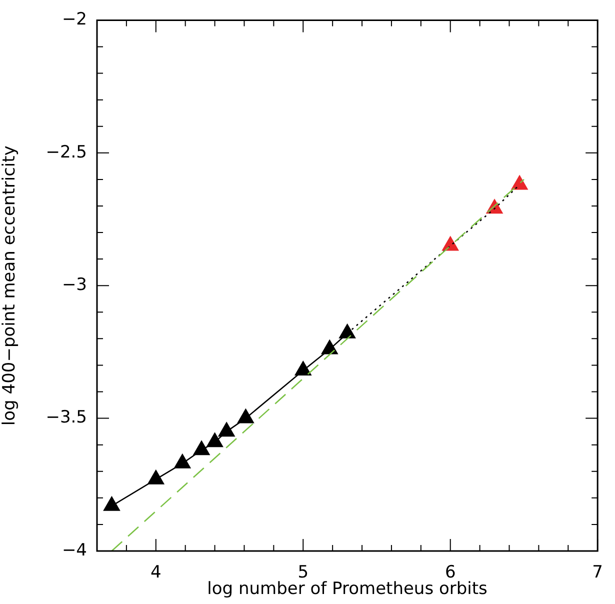  I want to click on y-tick-label: −3.5, so click(66, 418).